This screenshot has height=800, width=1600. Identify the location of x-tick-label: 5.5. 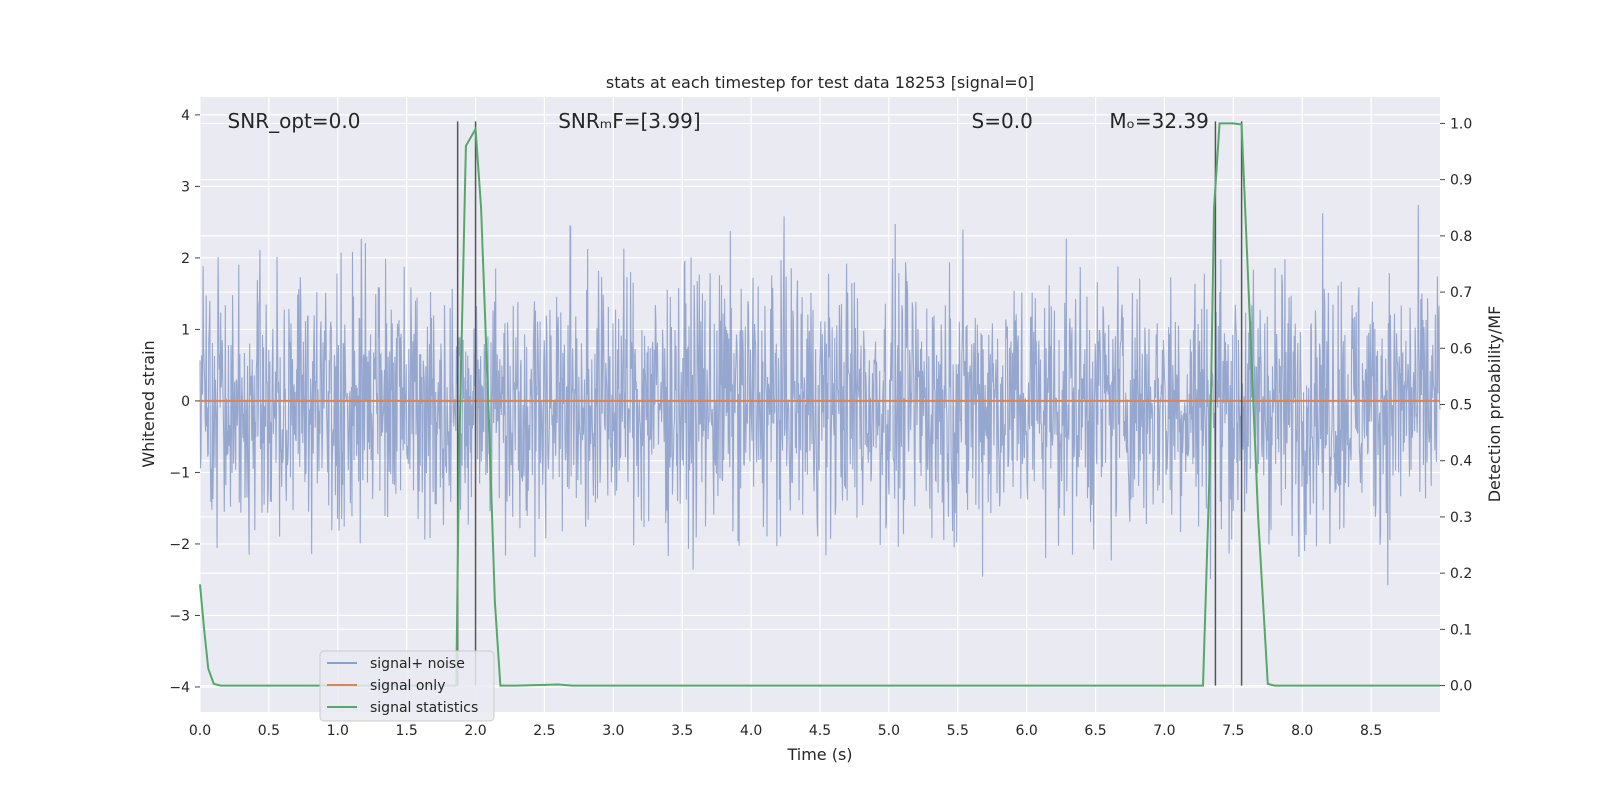
(958, 731).